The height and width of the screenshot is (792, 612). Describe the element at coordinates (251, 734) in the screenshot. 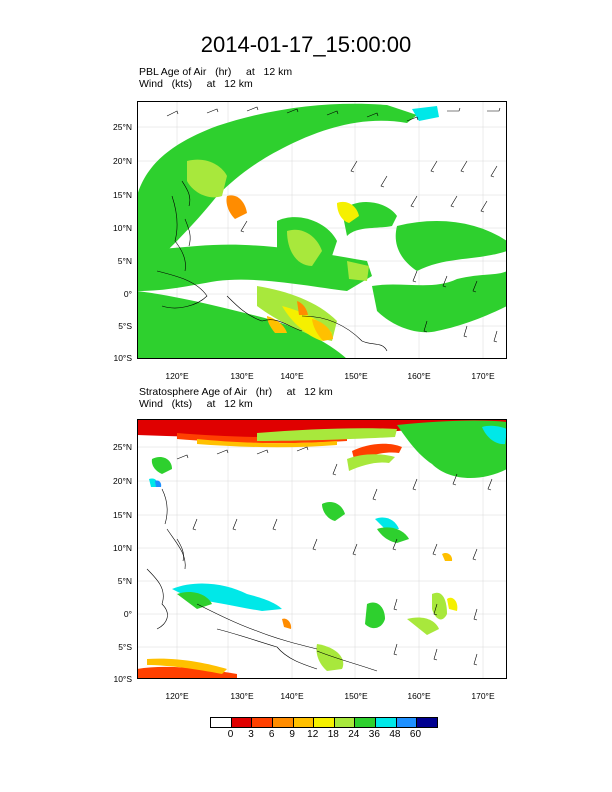

I see `colorbar-label: 3` at that location.